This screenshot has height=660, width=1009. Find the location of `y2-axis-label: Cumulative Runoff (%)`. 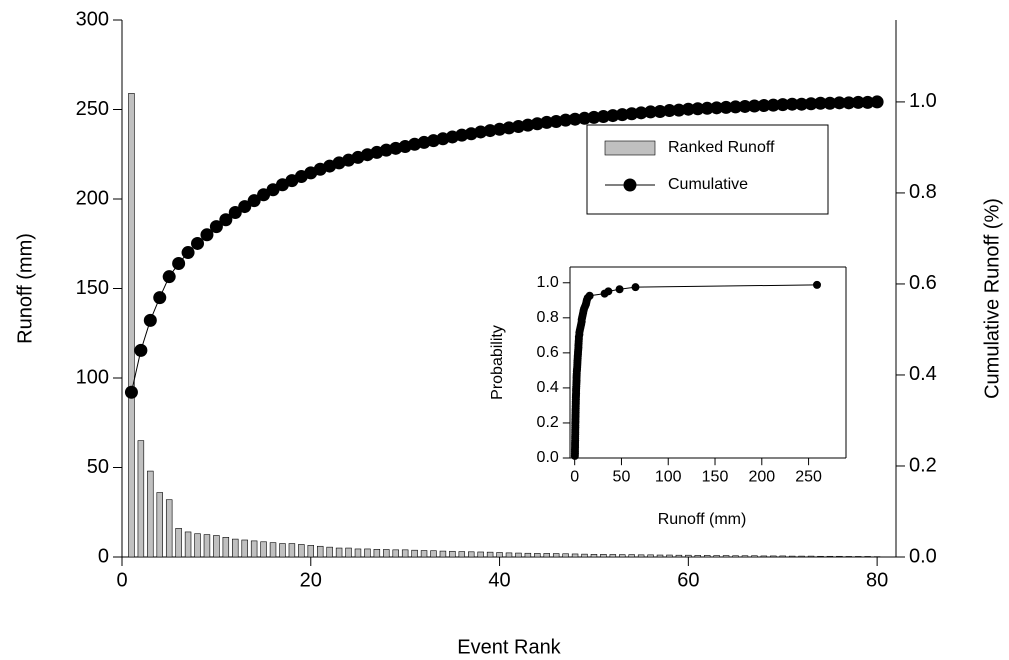

y2-axis-label: Cumulative Runoff (%) is located at coordinates (992, 298).